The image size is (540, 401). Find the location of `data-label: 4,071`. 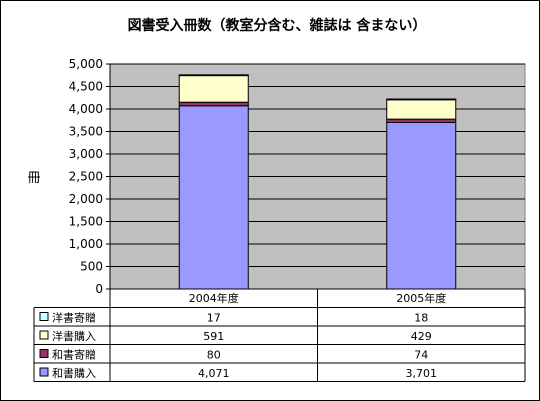

data-label: 4,071 is located at coordinates (214, 373).